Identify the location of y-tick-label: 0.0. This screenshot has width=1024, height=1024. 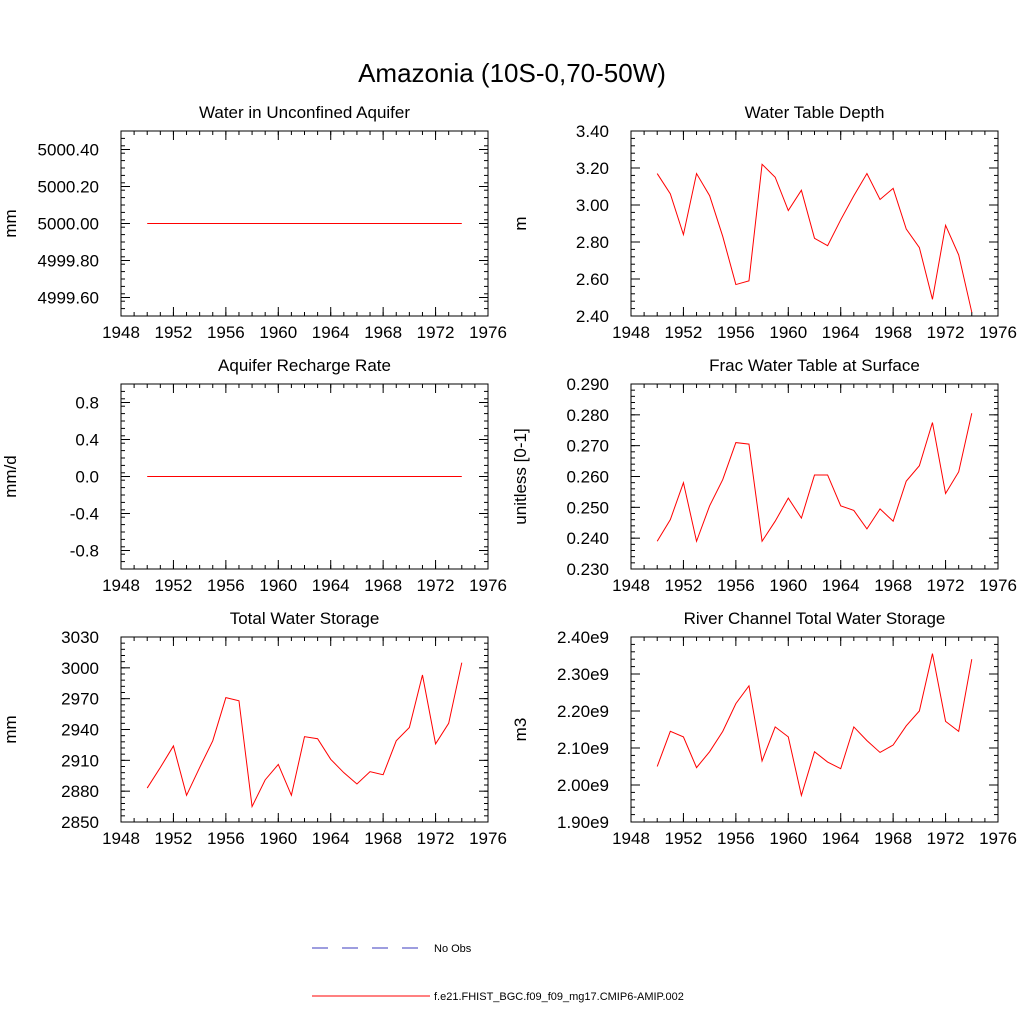
(87, 477).